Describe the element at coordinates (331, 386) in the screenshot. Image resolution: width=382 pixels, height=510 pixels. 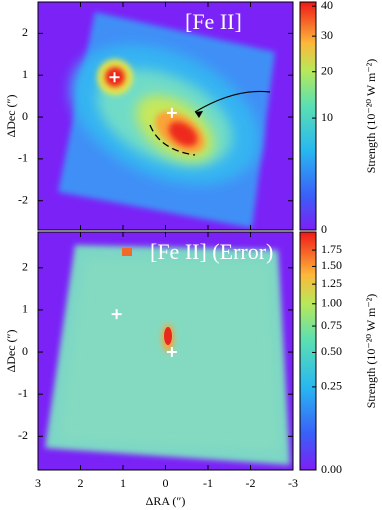
I see `colorbar-tick-label: 0.25` at that location.